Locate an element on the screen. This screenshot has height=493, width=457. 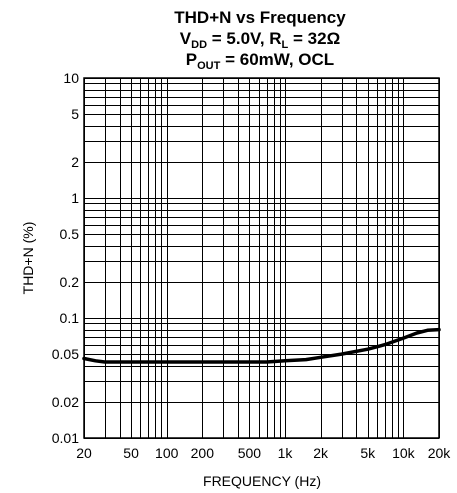
x-tick-label: 50 is located at coordinates (131, 453).